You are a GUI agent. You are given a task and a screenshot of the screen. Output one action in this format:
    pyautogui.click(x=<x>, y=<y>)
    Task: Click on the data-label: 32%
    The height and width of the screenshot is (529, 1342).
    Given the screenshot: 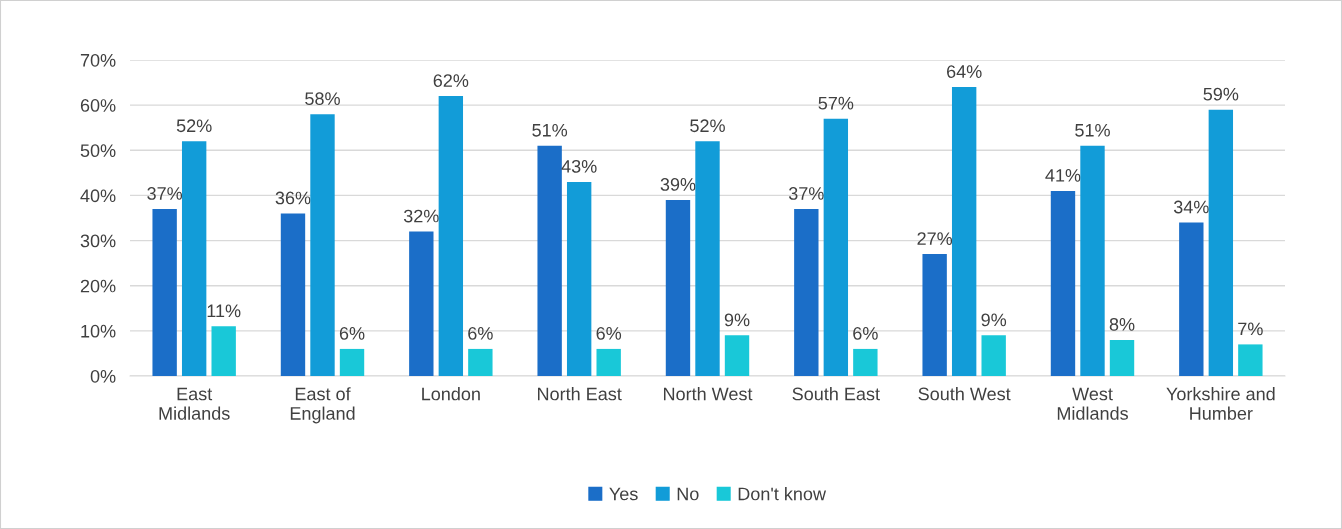 What is the action you would take?
    pyautogui.click(x=421, y=216)
    